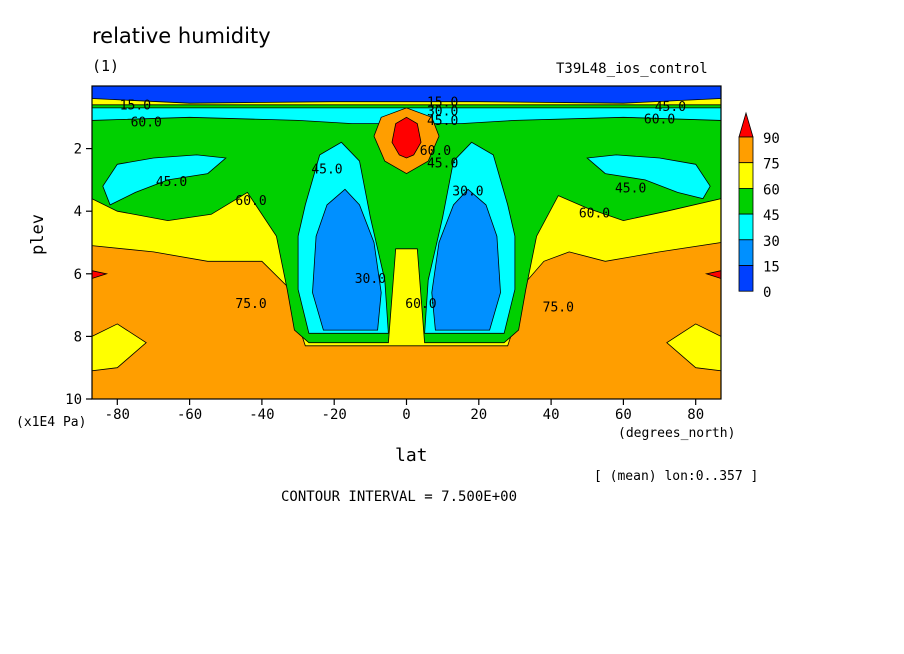  What do you see at coordinates (406, 415) in the screenshot?
I see `x-tick-label: 0` at bounding box center [406, 415].